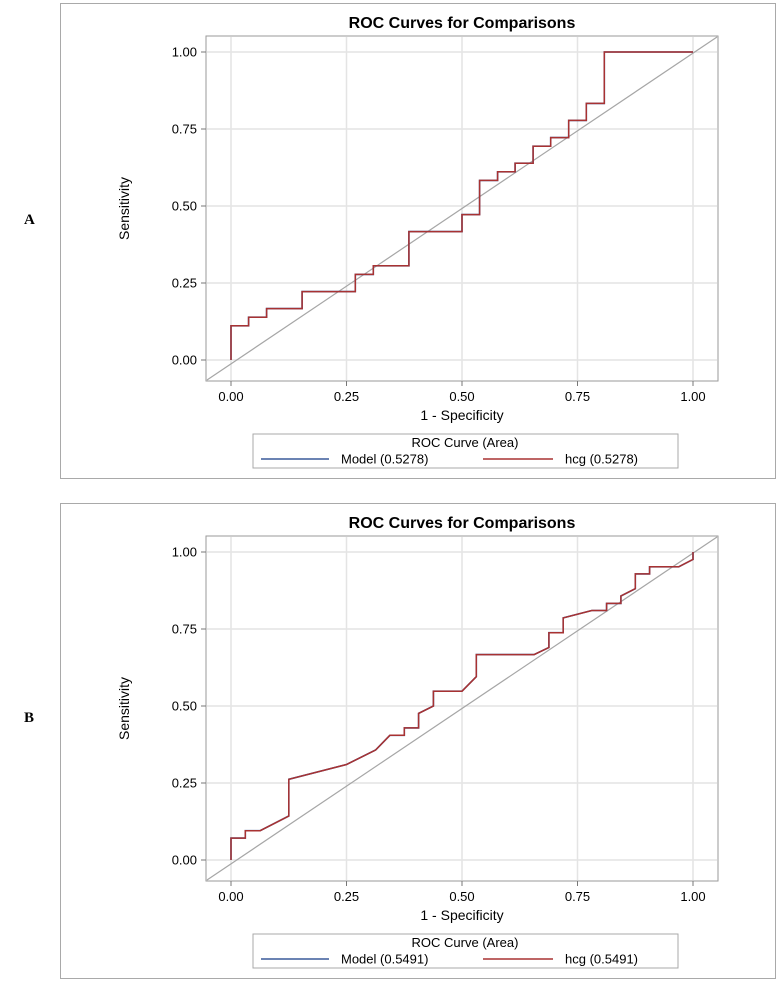  Describe the element at coordinates (29, 718) in the screenshot. I see `panel-label-b: B` at that location.